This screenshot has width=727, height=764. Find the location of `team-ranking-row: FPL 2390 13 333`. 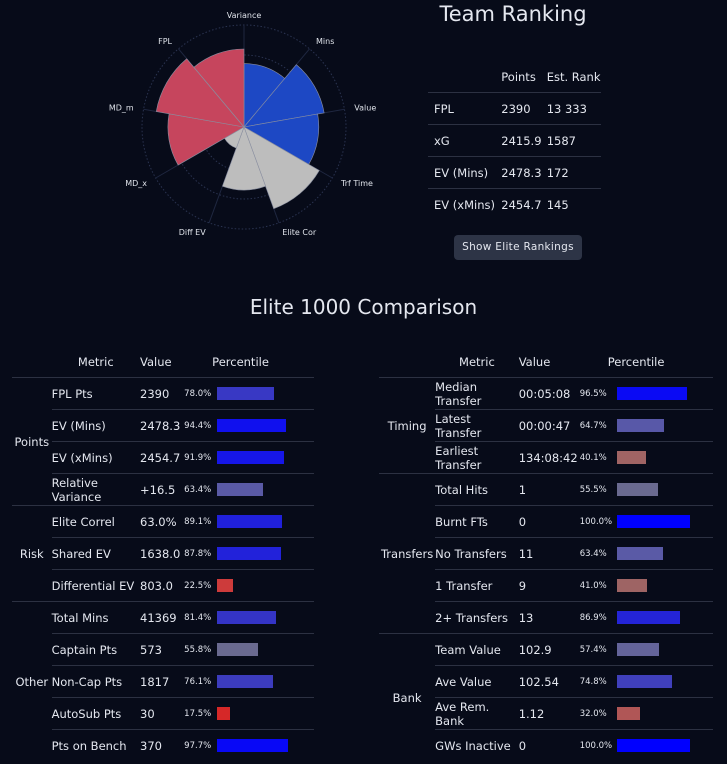

team-ranking-row: FPL 2390 13 333 is located at coordinates (514, 108).